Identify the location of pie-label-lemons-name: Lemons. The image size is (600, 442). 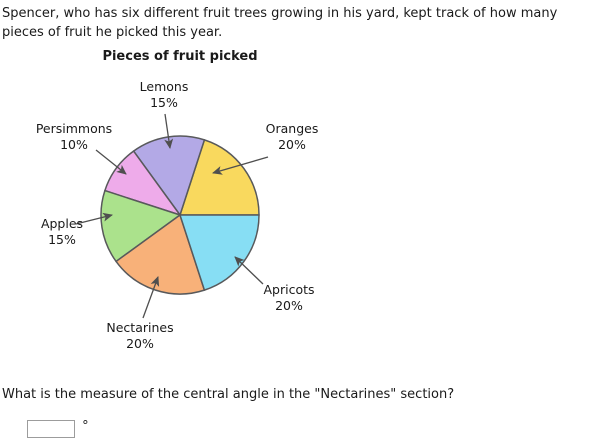
(164, 86).